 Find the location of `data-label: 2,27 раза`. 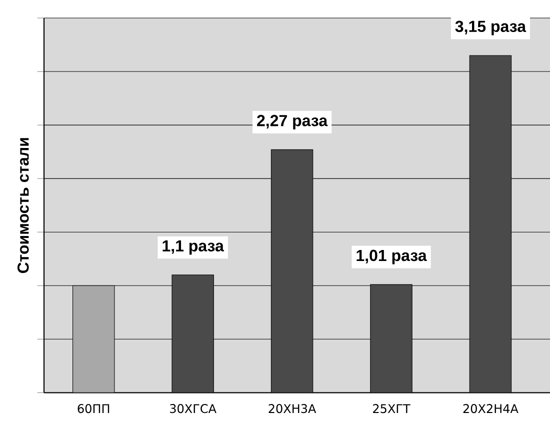

data-label: 2,27 раза is located at coordinates (292, 122).